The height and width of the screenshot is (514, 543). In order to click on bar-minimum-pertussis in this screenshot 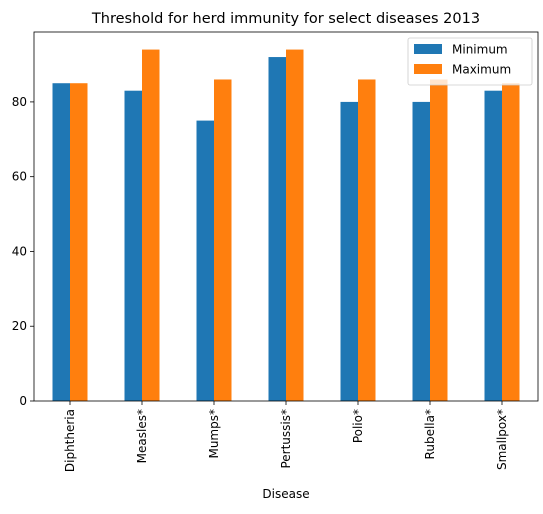, I will do `click(277, 229)`.